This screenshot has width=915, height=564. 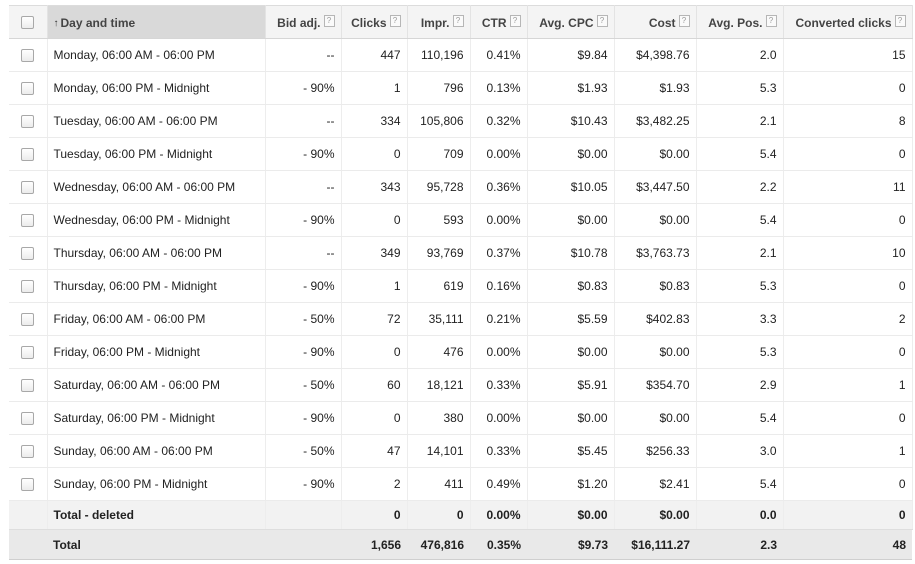 I want to click on ctr-cell: 0.00%, so click(x=499, y=154).